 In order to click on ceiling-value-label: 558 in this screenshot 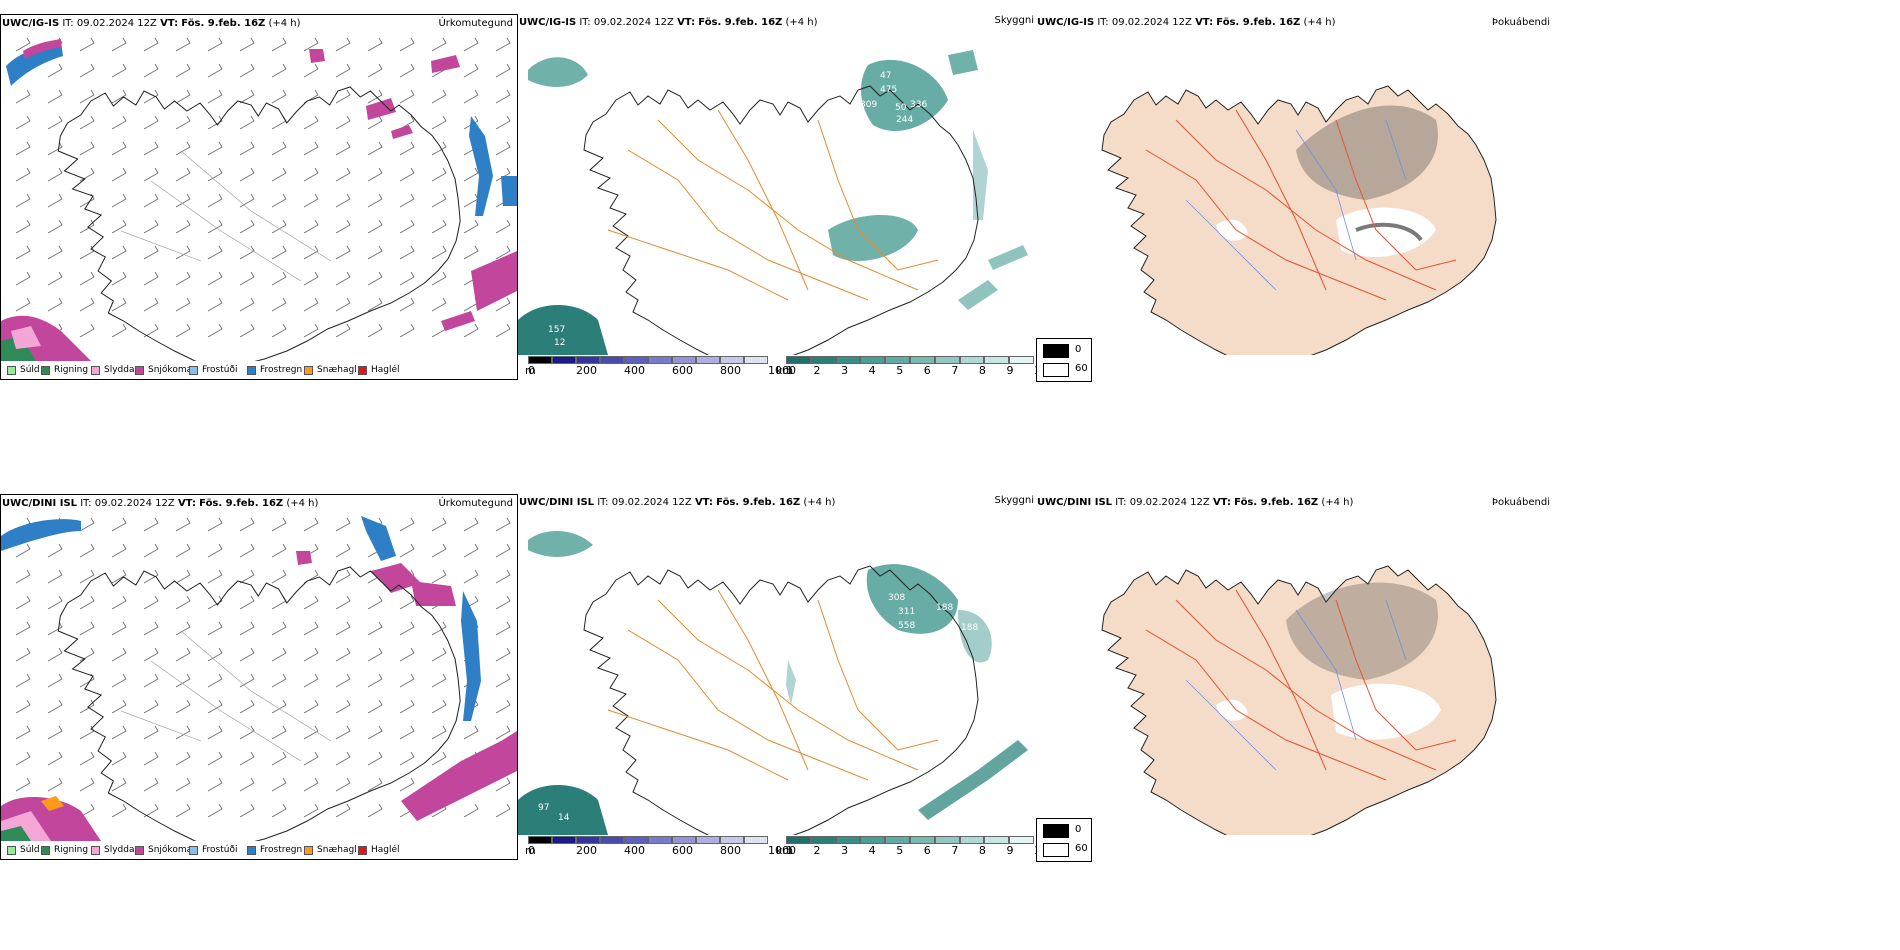, I will do `click(906, 626)`.